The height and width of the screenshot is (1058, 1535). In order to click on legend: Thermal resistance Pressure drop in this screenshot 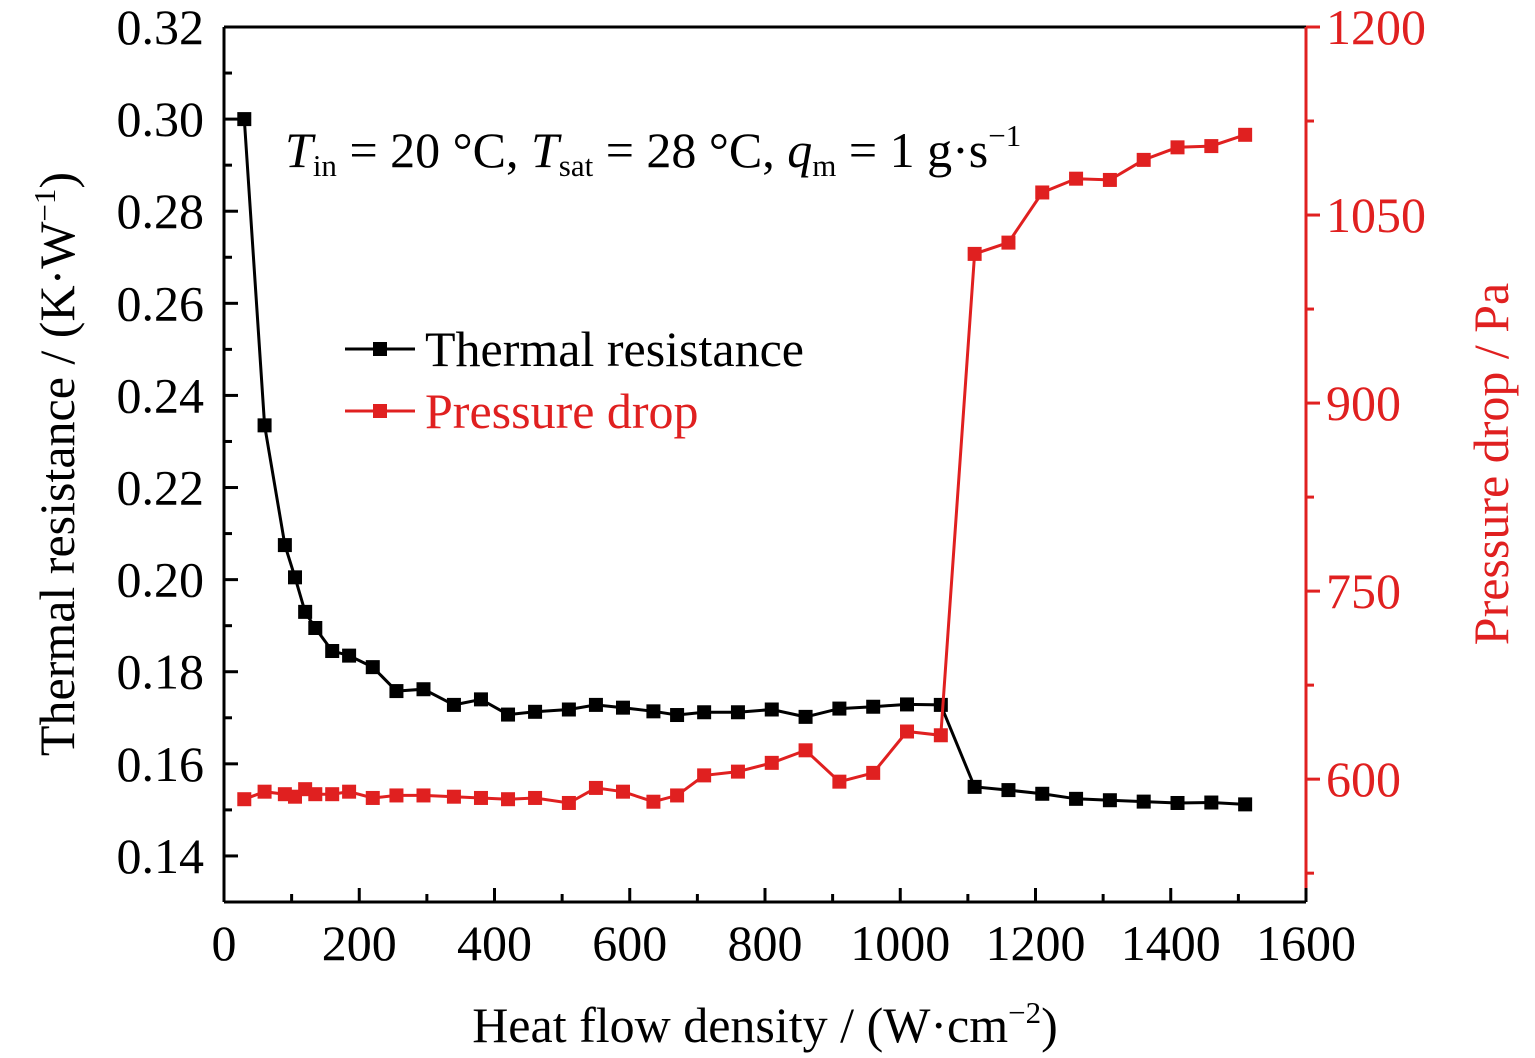, I will do `click(574, 380)`.